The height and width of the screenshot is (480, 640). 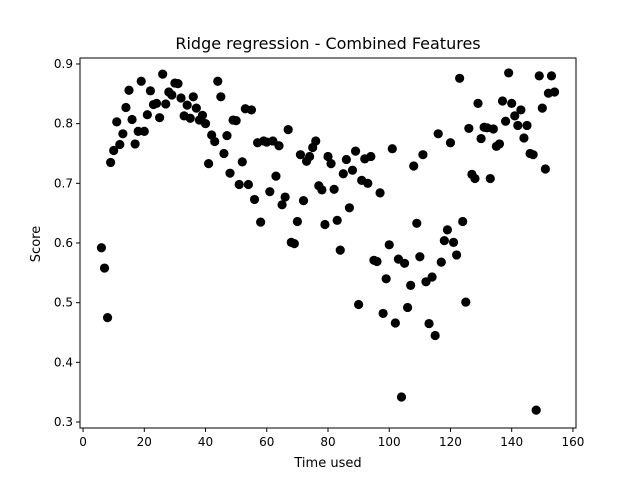 What do you see at coordinates (63, 422) in the screenshot?
I see `y-tick-label: 0.3` at bounding box center [63, 422].